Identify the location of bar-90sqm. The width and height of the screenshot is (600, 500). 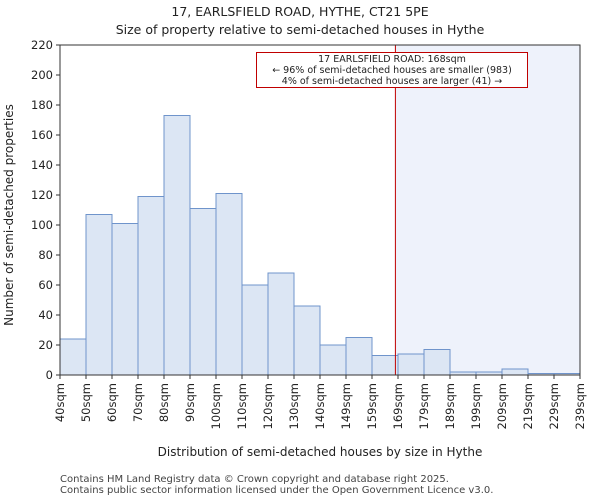
(203, 292).